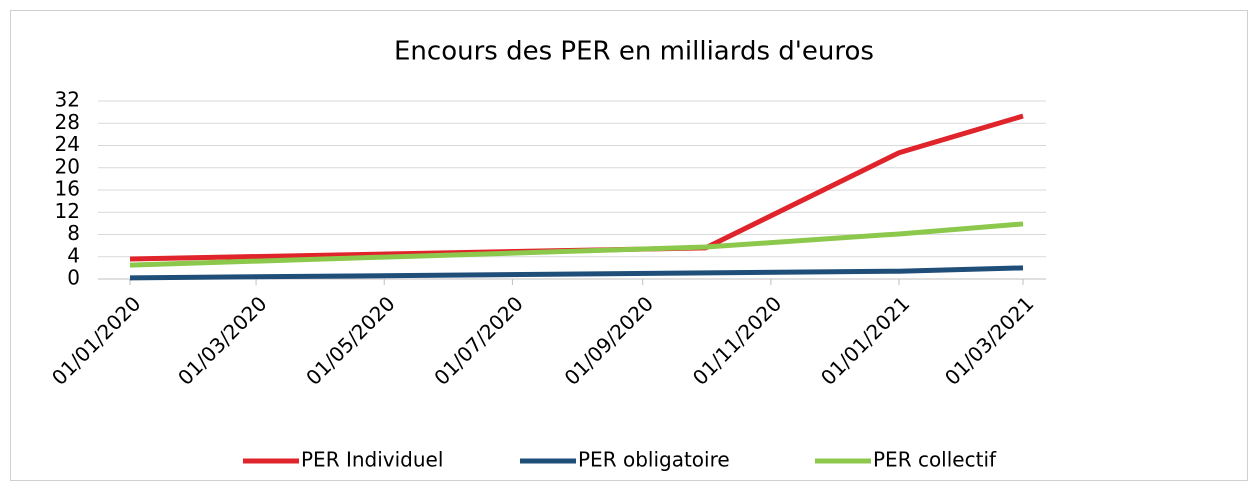 The height and width of the screenshot is (495, 1258). Describe the element at coordinates (67, 144) in the screenshot. I see `y-tick-label: 24` at that location.